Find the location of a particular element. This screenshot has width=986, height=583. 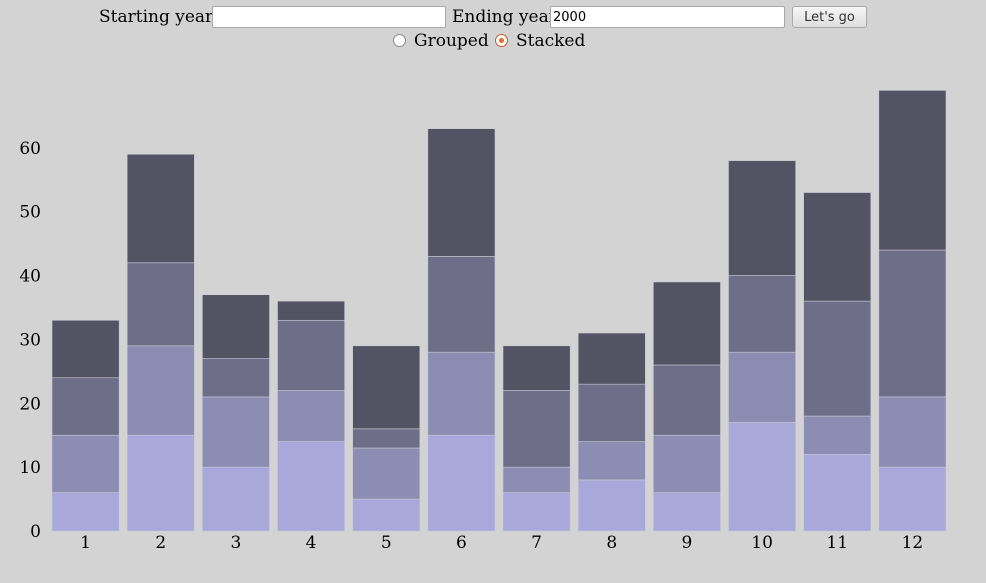

grouped-radio is located at coordinates (399, 40).